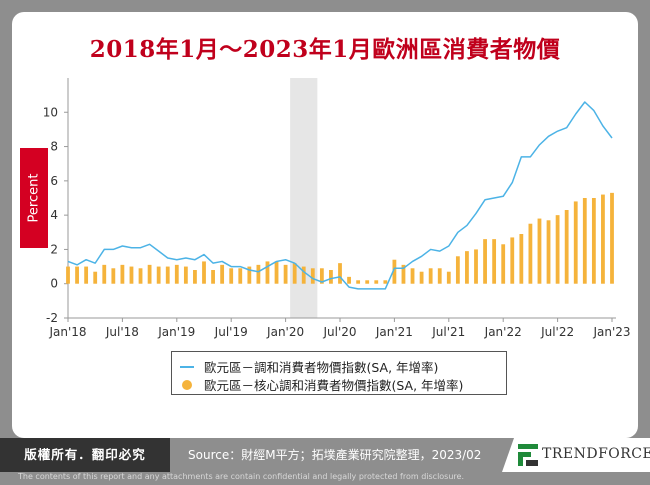  What do you see at coordinates (503, 332) in the screenshot?
I see `x-tick-label: Jan'22` at bounding box center [503, 332].